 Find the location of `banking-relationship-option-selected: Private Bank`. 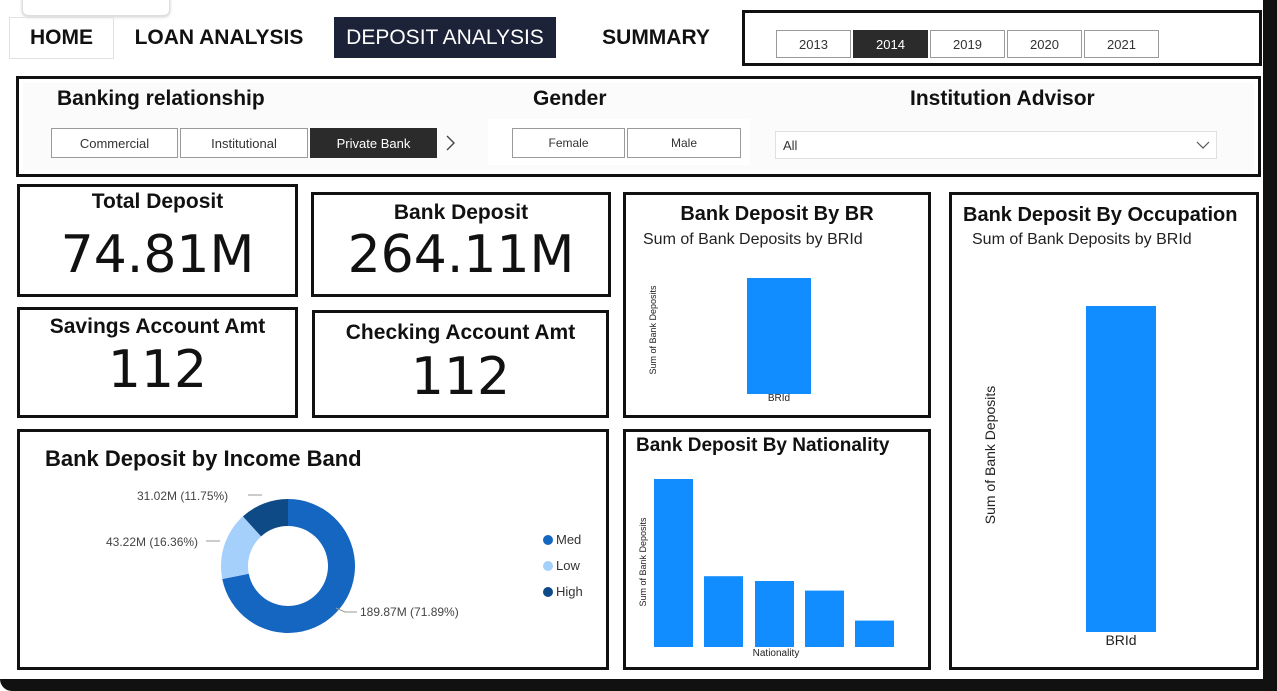

banking-relationship-option-selected: Private Bank is located at coordinates (373, 143).